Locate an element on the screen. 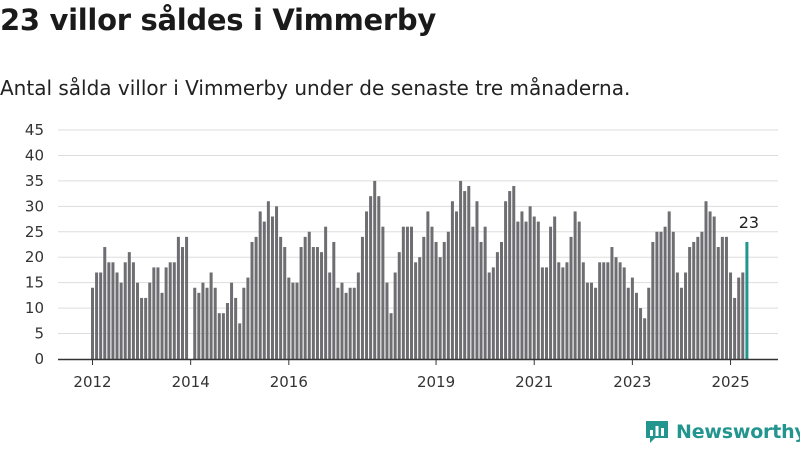 This screenshot has height=450, width=800. chart-title: 23 villor såldes i Vimmerby is located at coordinates (218, 20).